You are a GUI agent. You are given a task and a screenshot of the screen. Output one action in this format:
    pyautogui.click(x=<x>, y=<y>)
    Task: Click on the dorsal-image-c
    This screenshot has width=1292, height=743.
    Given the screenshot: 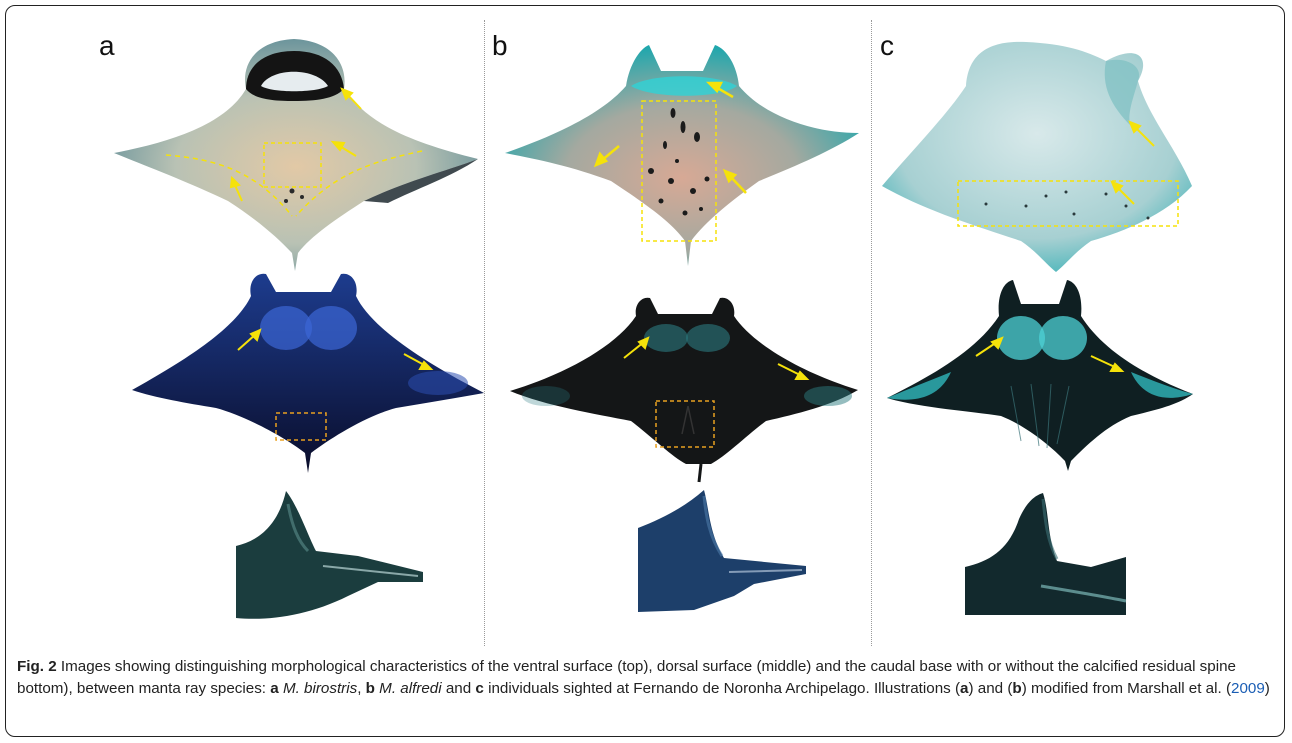 What is the action you would take?
    pyautogui.click(x=1040, y=375)
    